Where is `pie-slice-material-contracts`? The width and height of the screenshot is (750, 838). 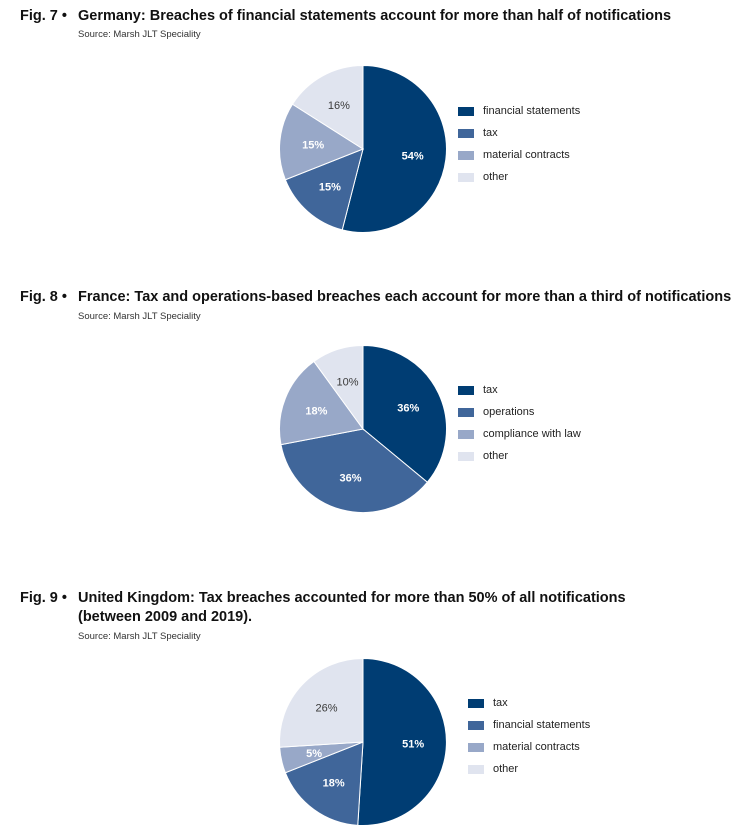
pie-slice-material-contracts is located at coordinates (322, 142).